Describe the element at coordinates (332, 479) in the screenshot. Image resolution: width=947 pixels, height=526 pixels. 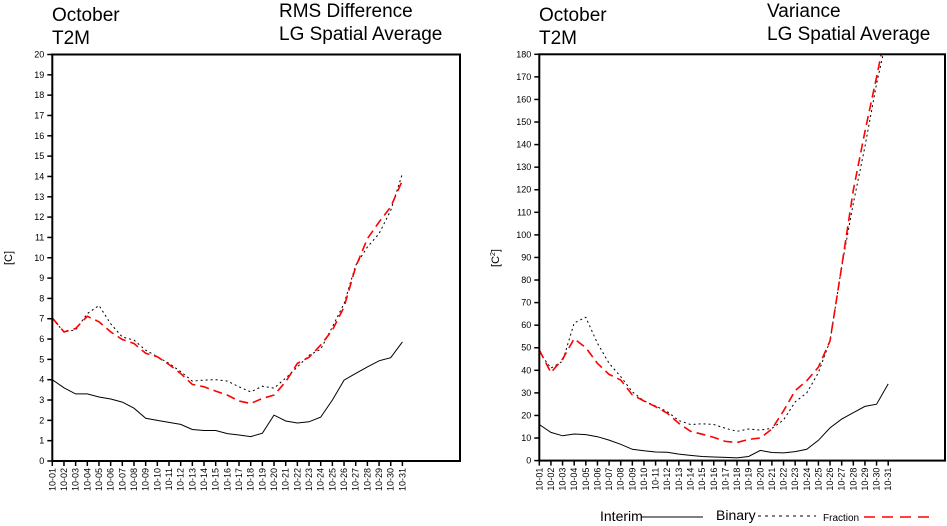
I see `x-tick-label: 10-25` at that location.